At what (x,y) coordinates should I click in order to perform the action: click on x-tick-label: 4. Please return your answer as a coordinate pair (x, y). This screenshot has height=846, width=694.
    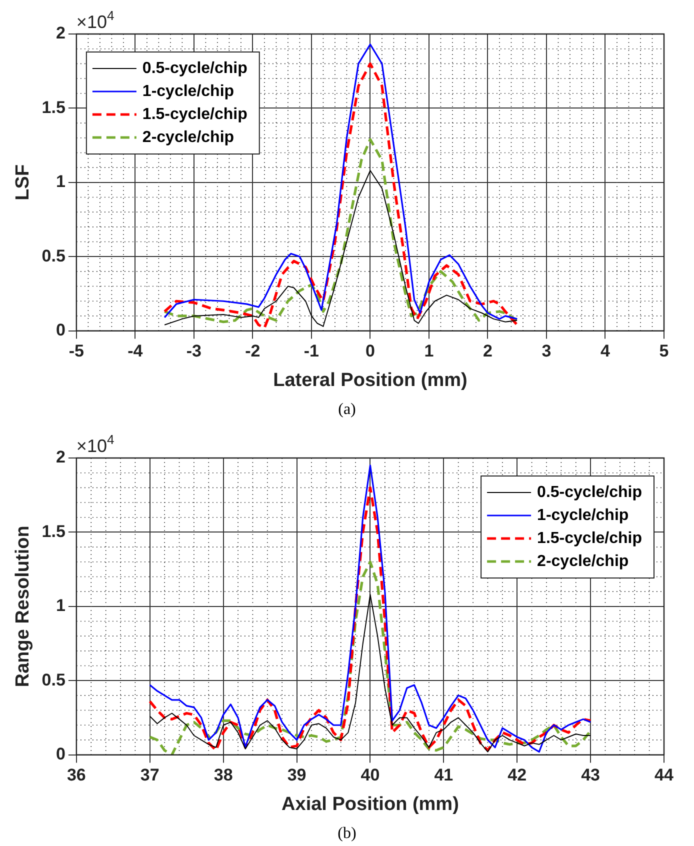
    Looking at the image, I should click on (605, 351).